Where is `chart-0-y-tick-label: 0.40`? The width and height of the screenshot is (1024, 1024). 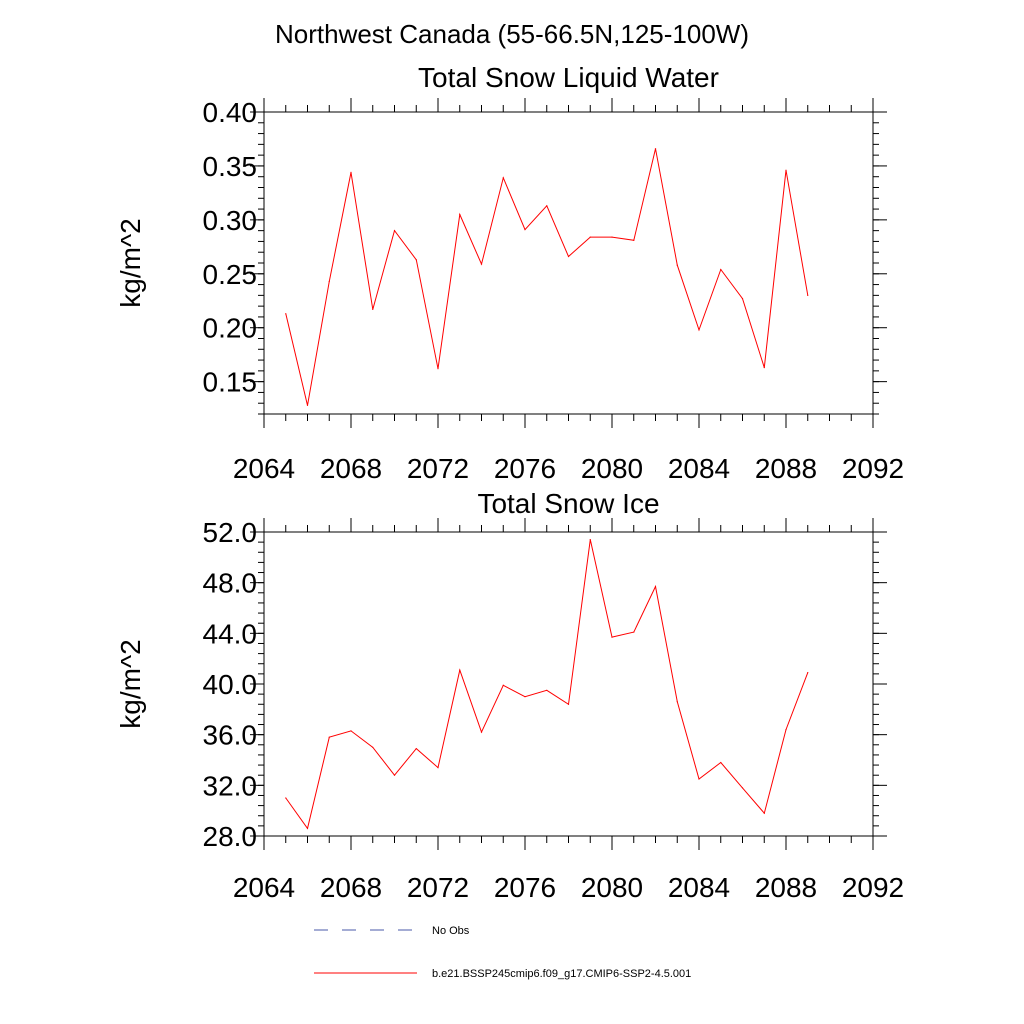 chart-0-y-tick-label: 0.40 is located at coordinates (230, 112).